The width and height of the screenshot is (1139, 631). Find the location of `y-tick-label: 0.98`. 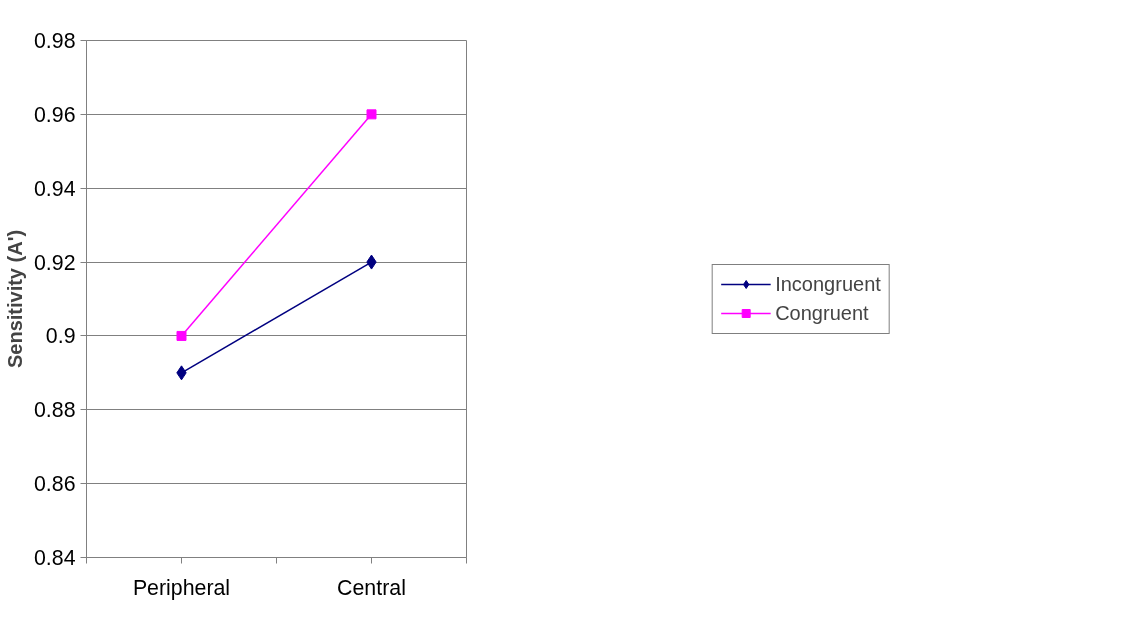

y-tick-label: 0.98 is located at coordinates (54, 41).